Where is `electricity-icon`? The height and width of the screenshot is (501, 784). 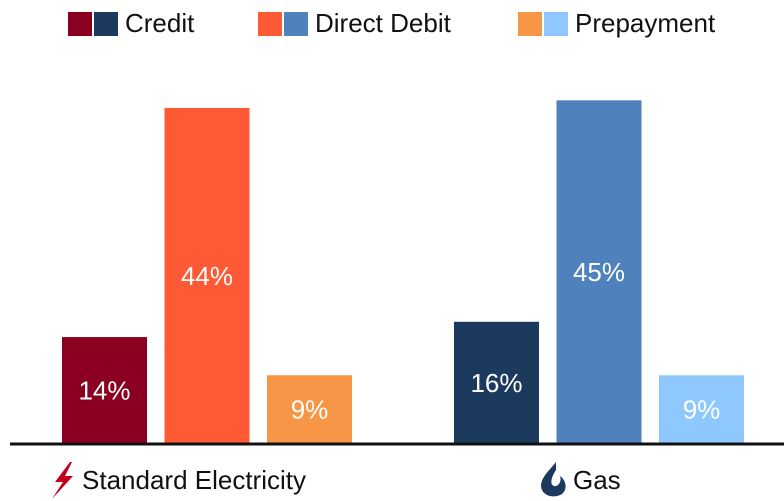 electricity-icon is located at coordinates (62, 480).